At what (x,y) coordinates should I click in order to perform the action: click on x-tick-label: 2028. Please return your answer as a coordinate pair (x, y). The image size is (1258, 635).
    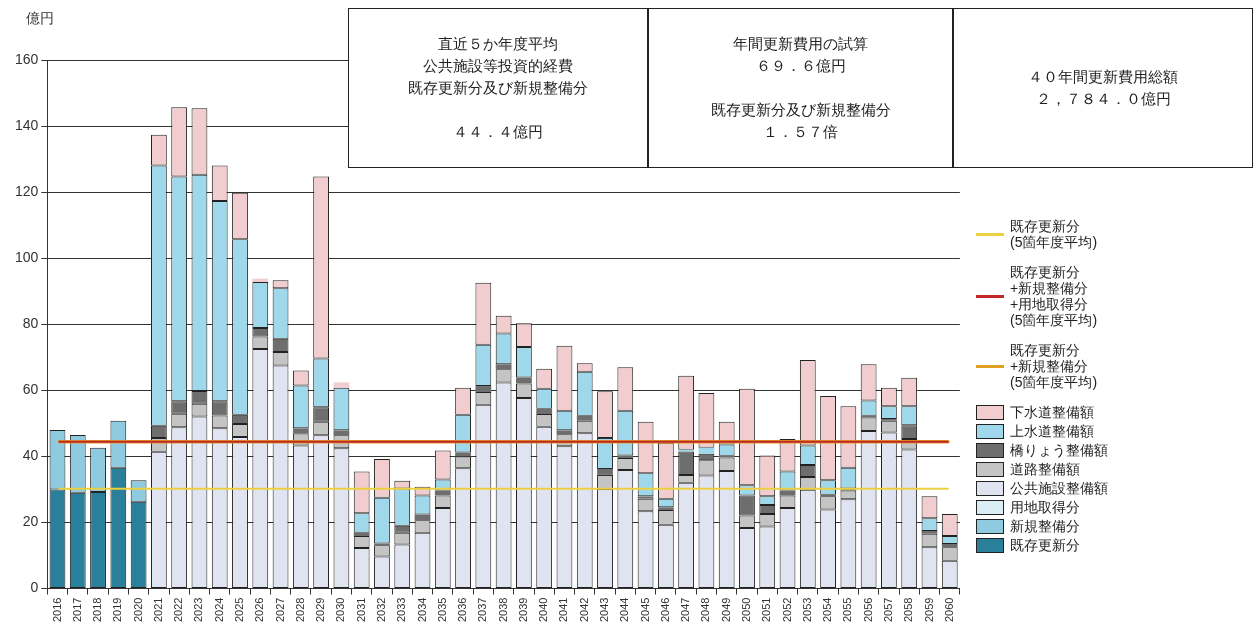
    Looking at the image, I should click on (299, 610).